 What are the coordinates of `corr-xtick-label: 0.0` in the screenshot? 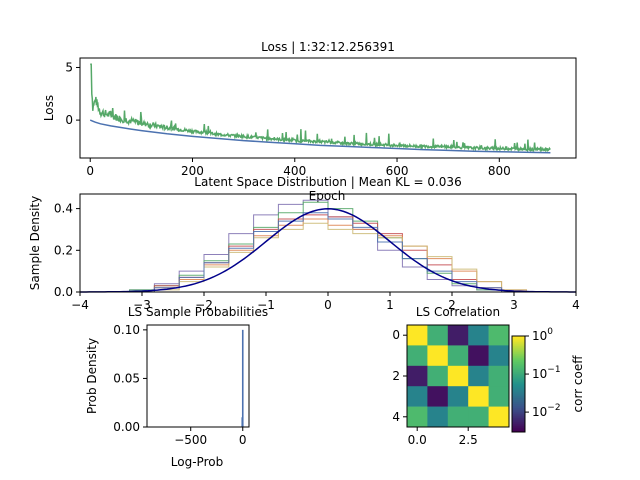 It's located at (417, 440).